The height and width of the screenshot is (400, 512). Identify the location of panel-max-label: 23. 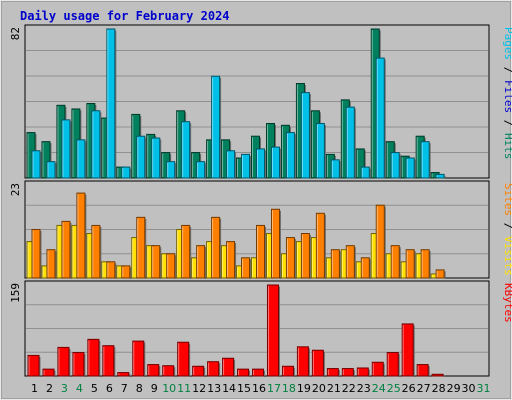
(15, 189).